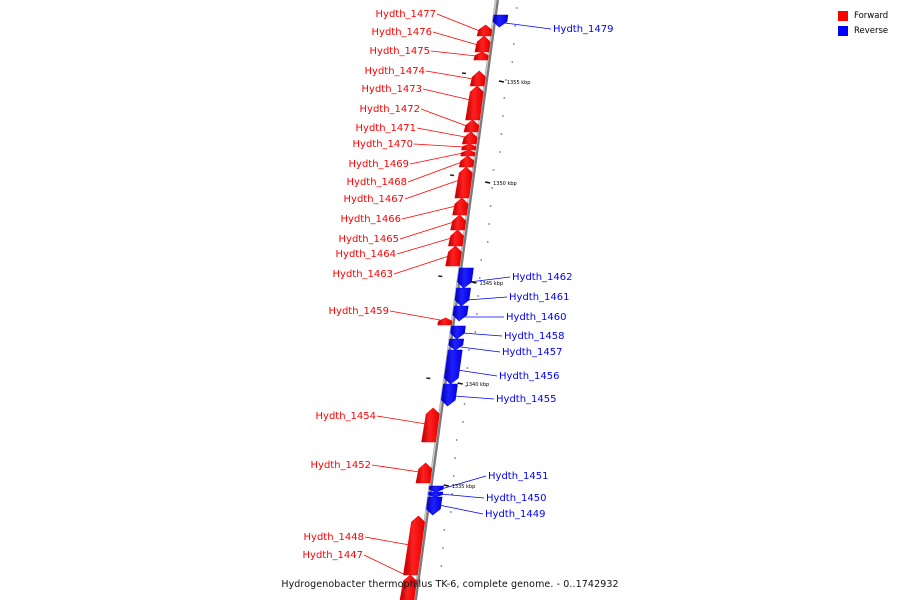 The height and width of the screenshot is (600, 900). Describe the element at coordinates (534, 336) in the screenshot. I see `gene-label-Hydth_1458: Hydth_1458` at that location.